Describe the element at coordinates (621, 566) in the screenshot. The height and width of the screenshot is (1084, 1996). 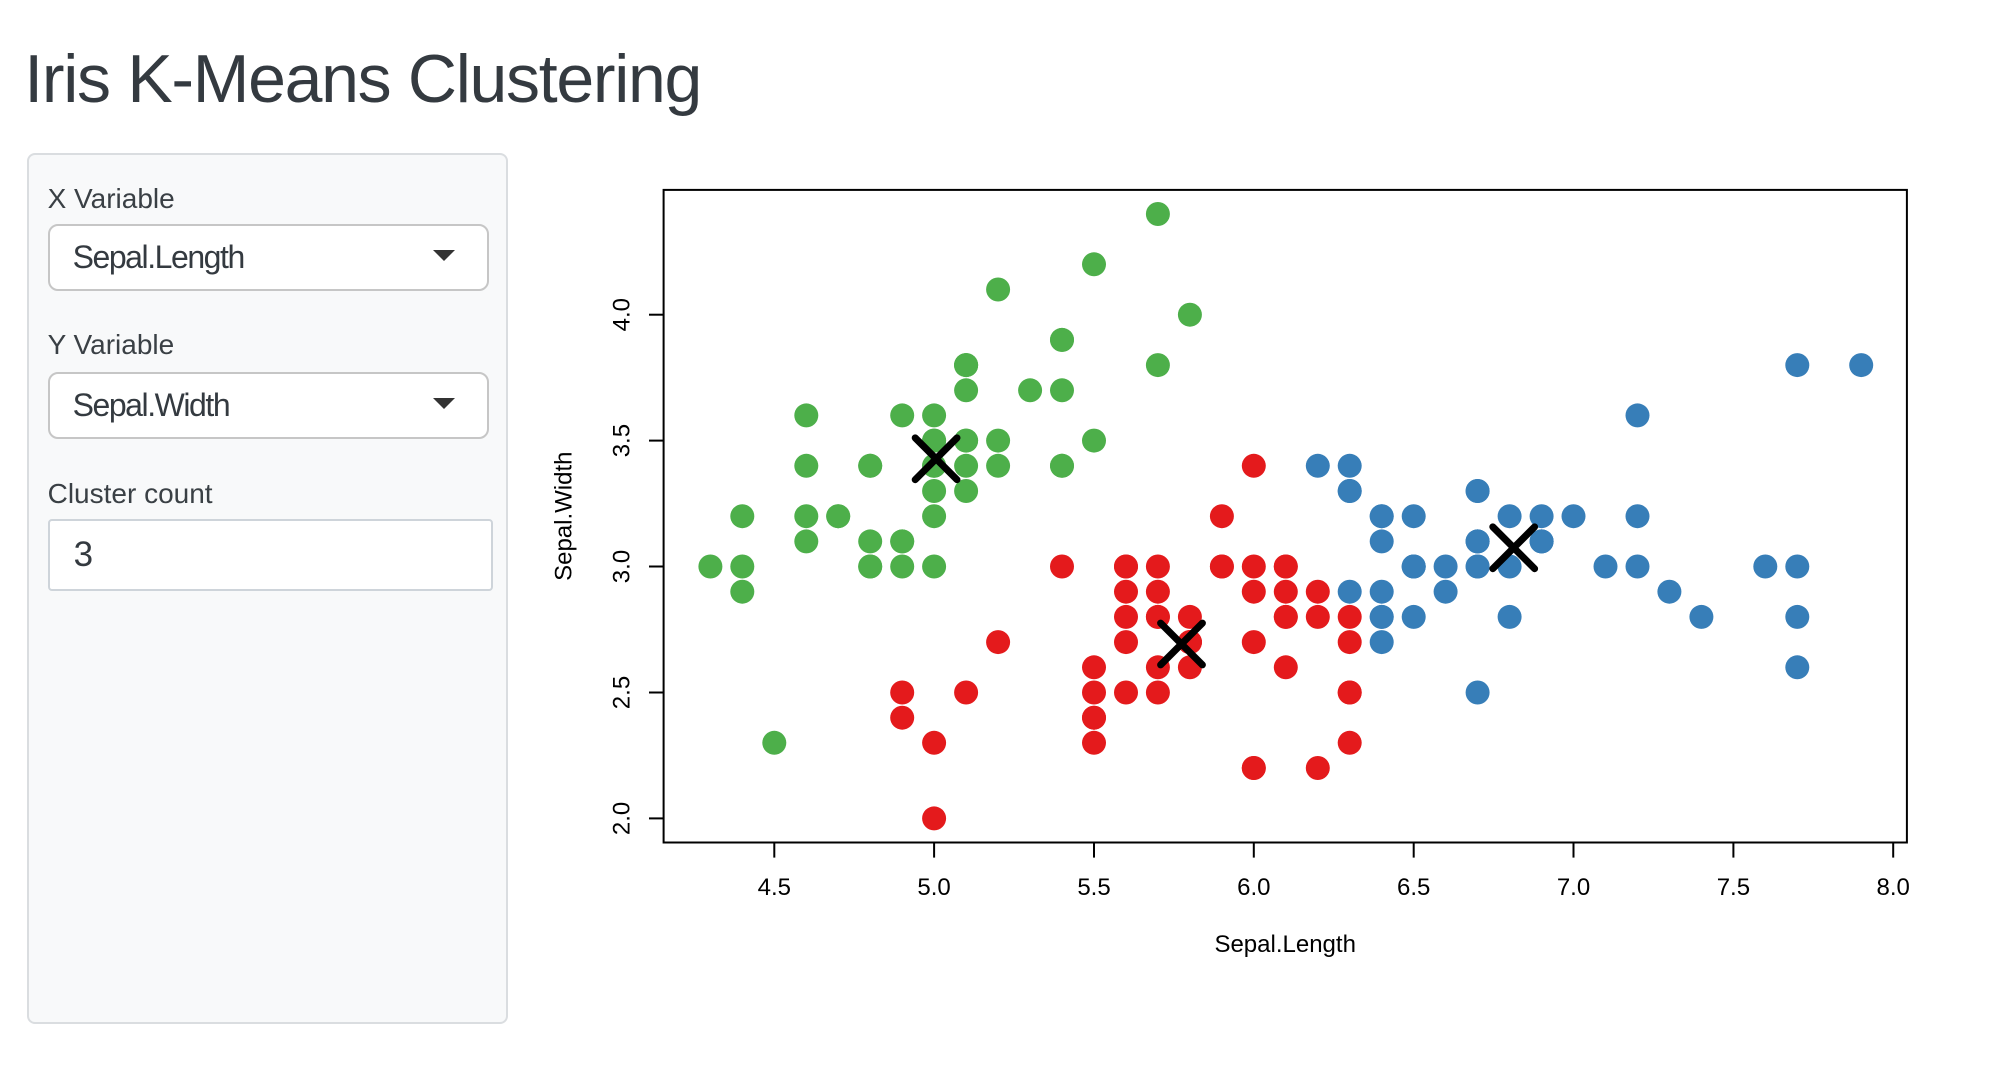
I see `svg-text: 3.0` at that location.